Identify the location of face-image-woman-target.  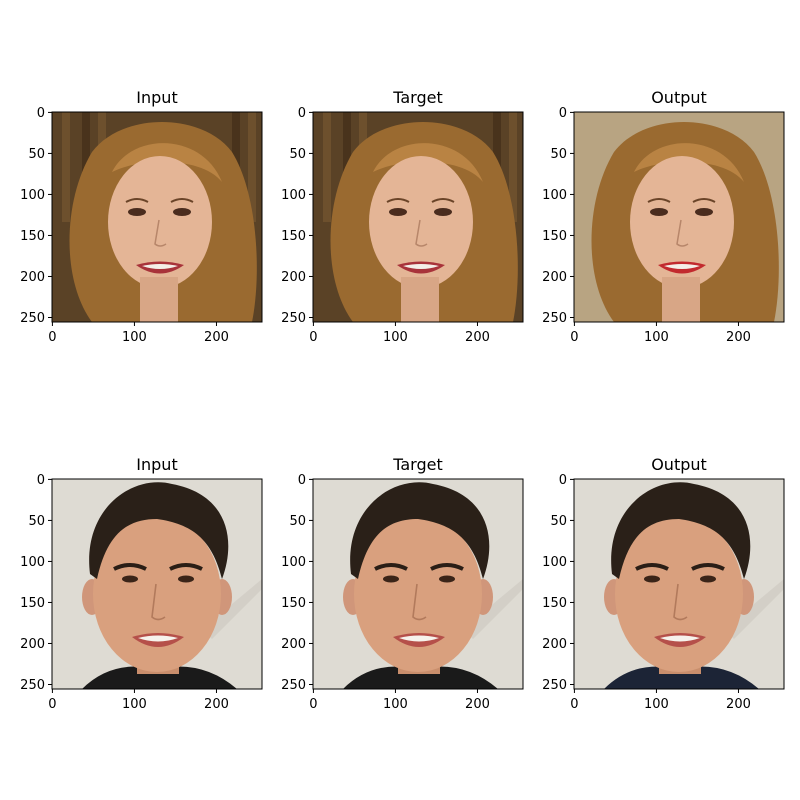
(418, 217).